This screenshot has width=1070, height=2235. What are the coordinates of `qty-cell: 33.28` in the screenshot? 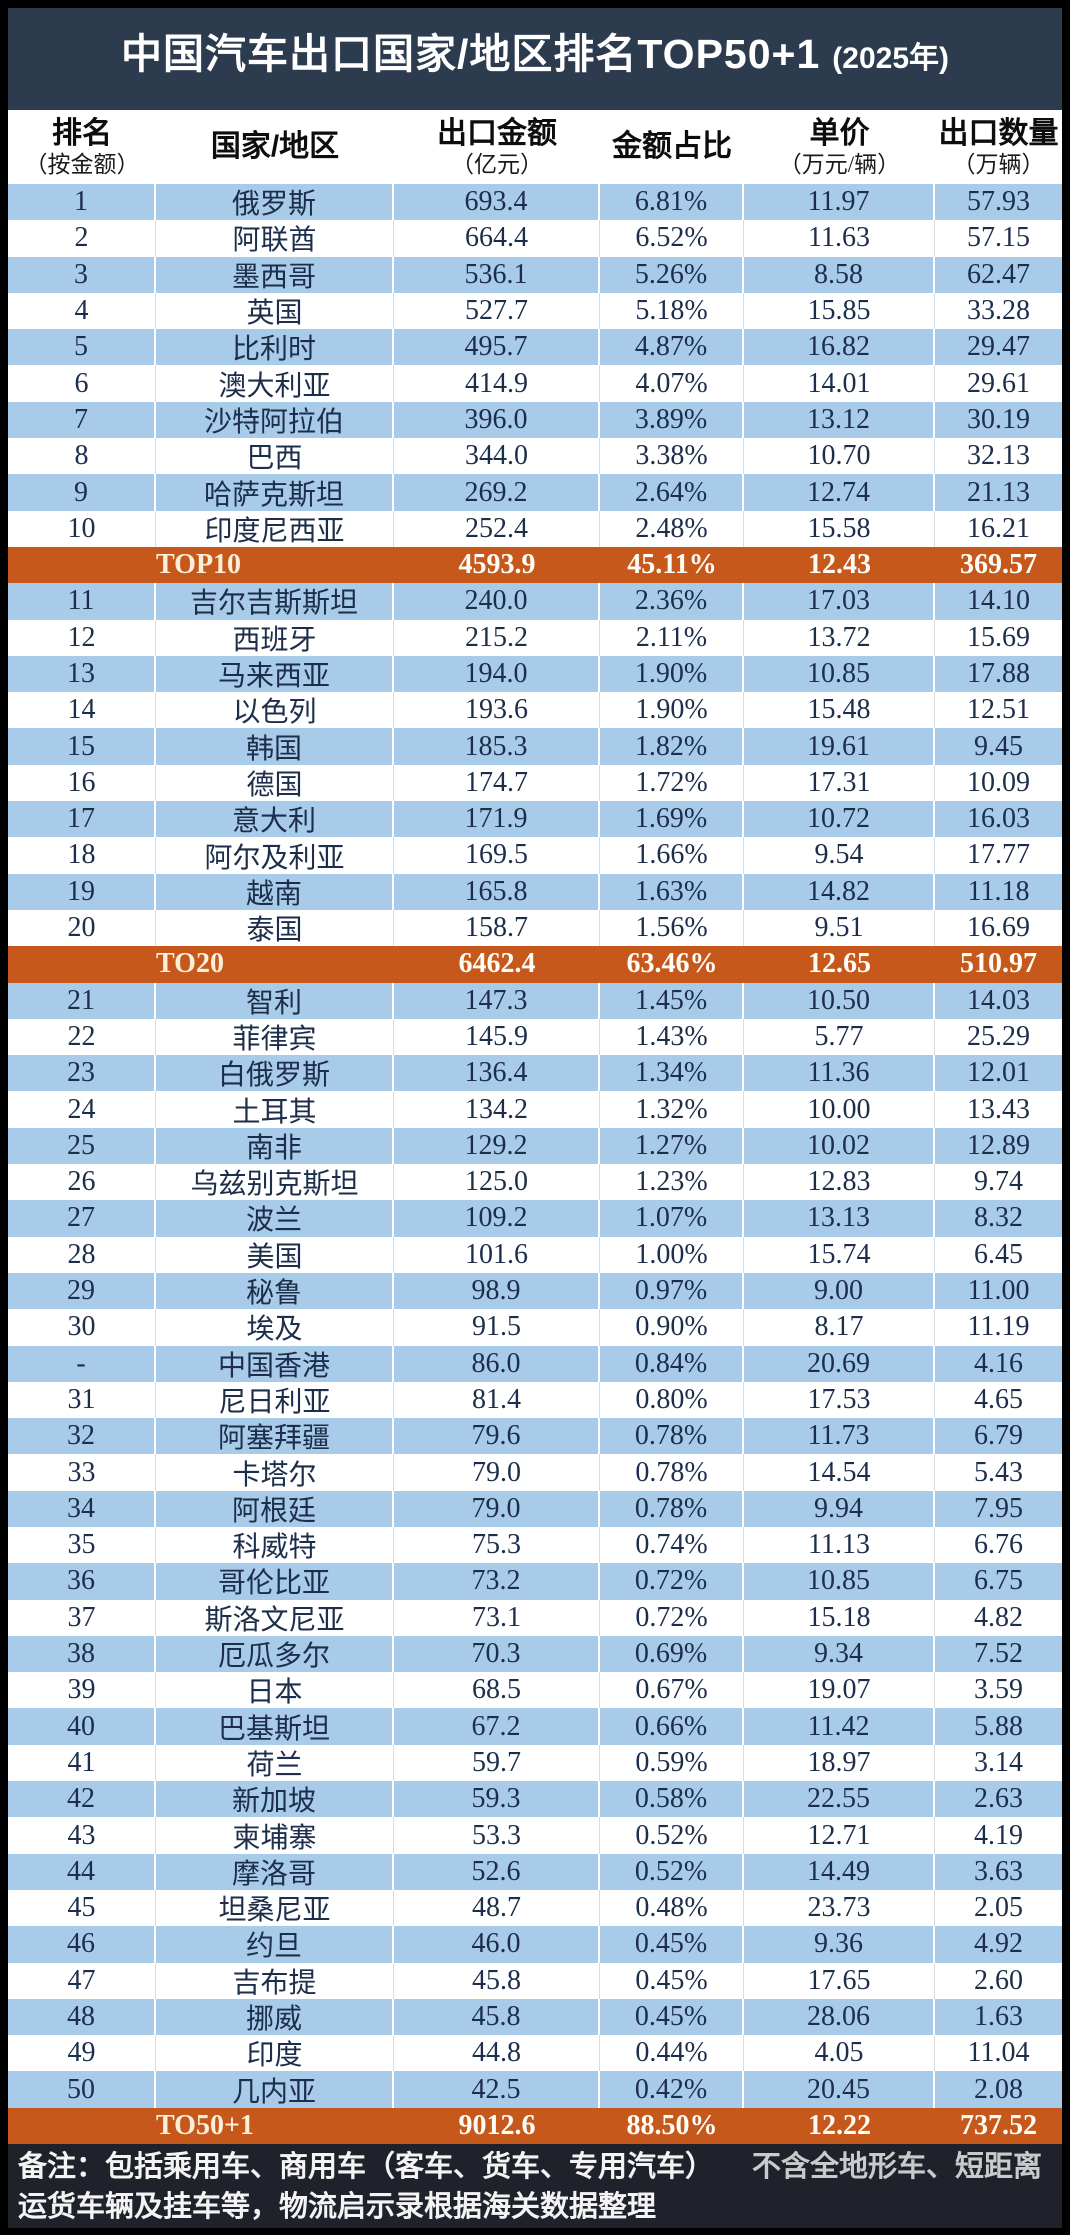 It's located at (998, 311).